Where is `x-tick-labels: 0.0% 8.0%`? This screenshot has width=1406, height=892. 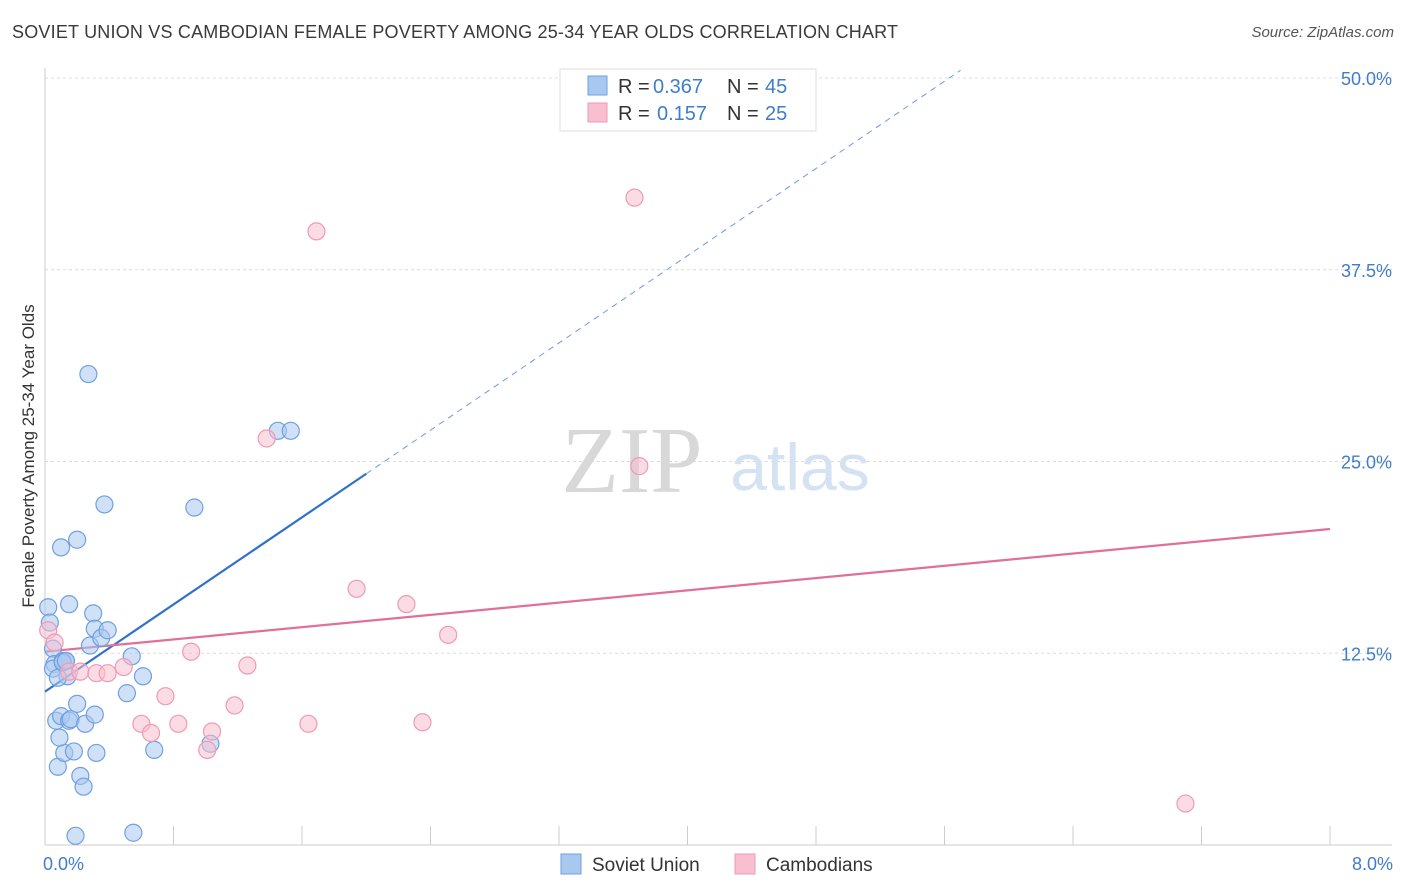
x-tick-labels: 0.0% 8.0% is located at coordinates (718, 864).